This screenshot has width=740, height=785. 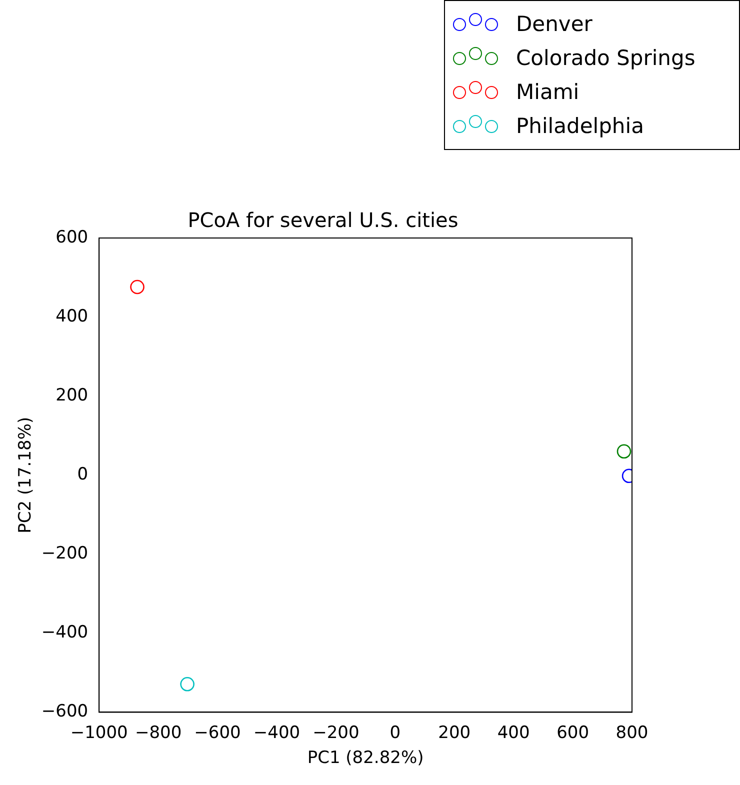 I want to click on y-tick-label: −400, so click(x=64, y=632).